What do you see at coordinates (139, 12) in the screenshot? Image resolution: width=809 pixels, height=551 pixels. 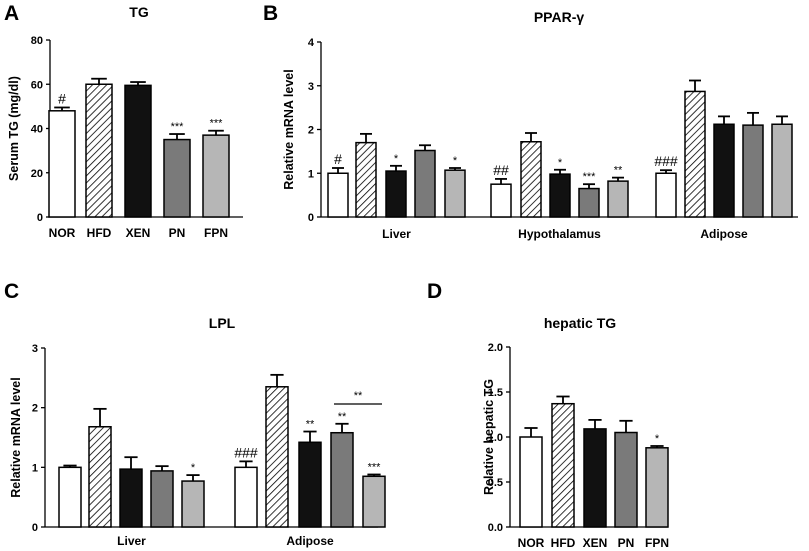 I see `chart-title: TG` at bounding box center [139, 12].